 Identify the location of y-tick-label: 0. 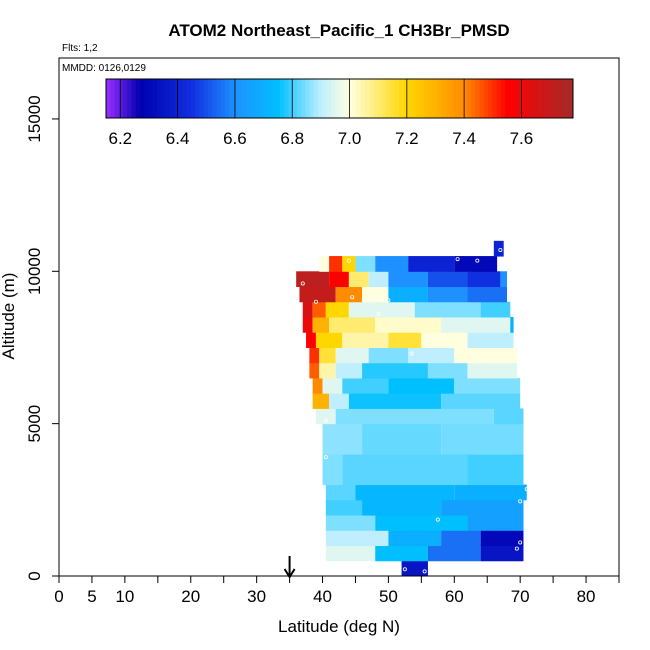
(34, 575).